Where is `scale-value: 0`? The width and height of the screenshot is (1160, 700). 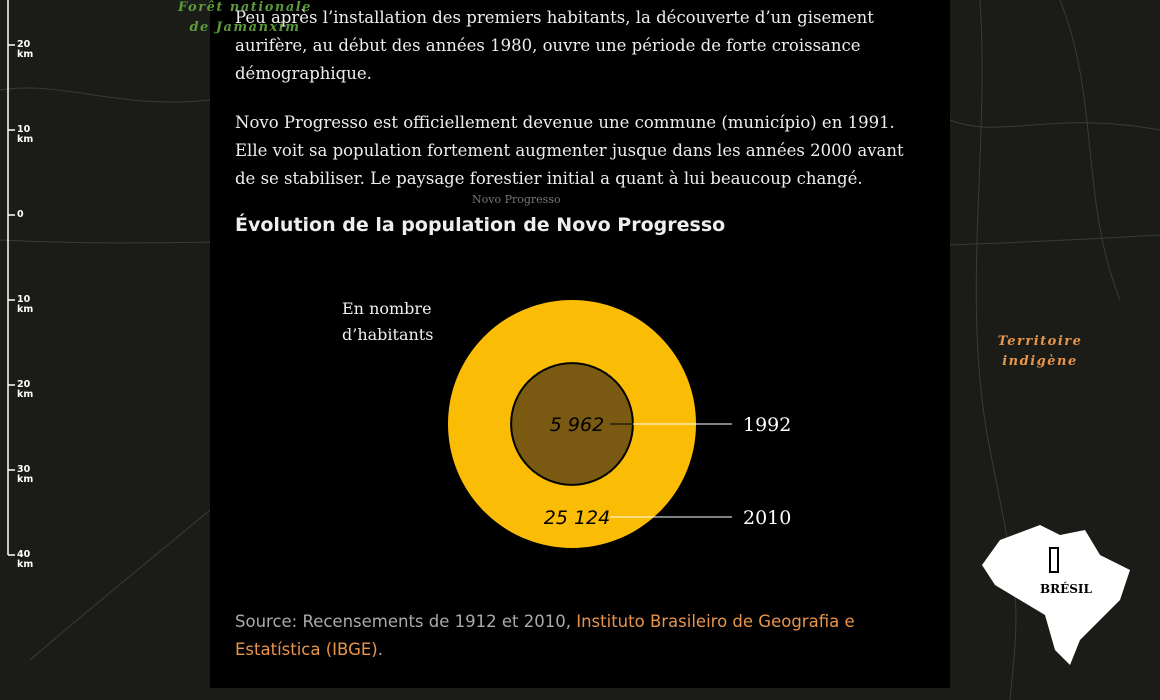
scale-value: 0 is located at coordinates (20, 214).